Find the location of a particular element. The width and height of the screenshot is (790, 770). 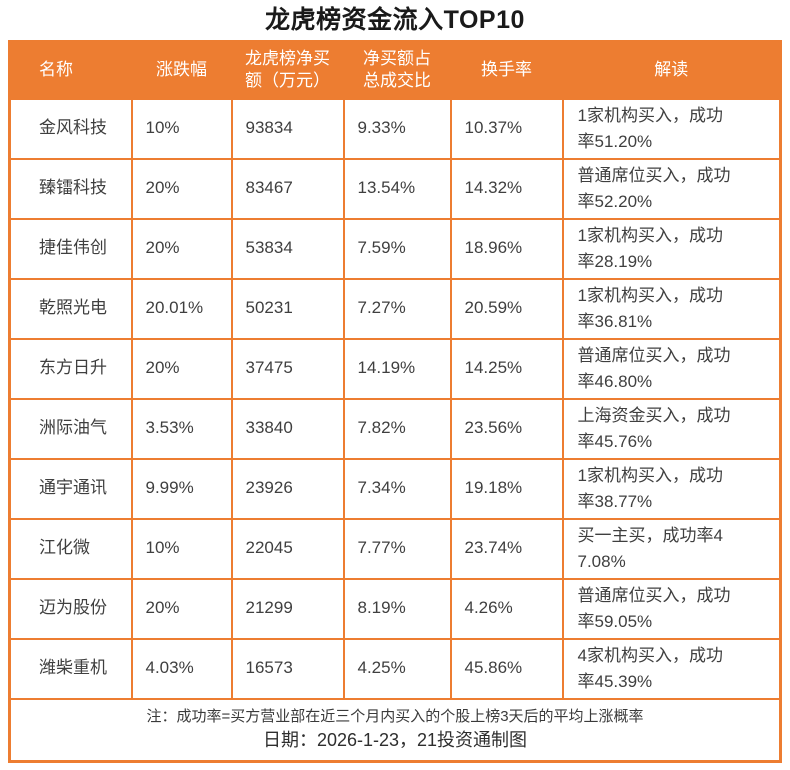

date-credit-line: 日期：2026-1-23，21投资通制图 is located at coordinates (395, 740).